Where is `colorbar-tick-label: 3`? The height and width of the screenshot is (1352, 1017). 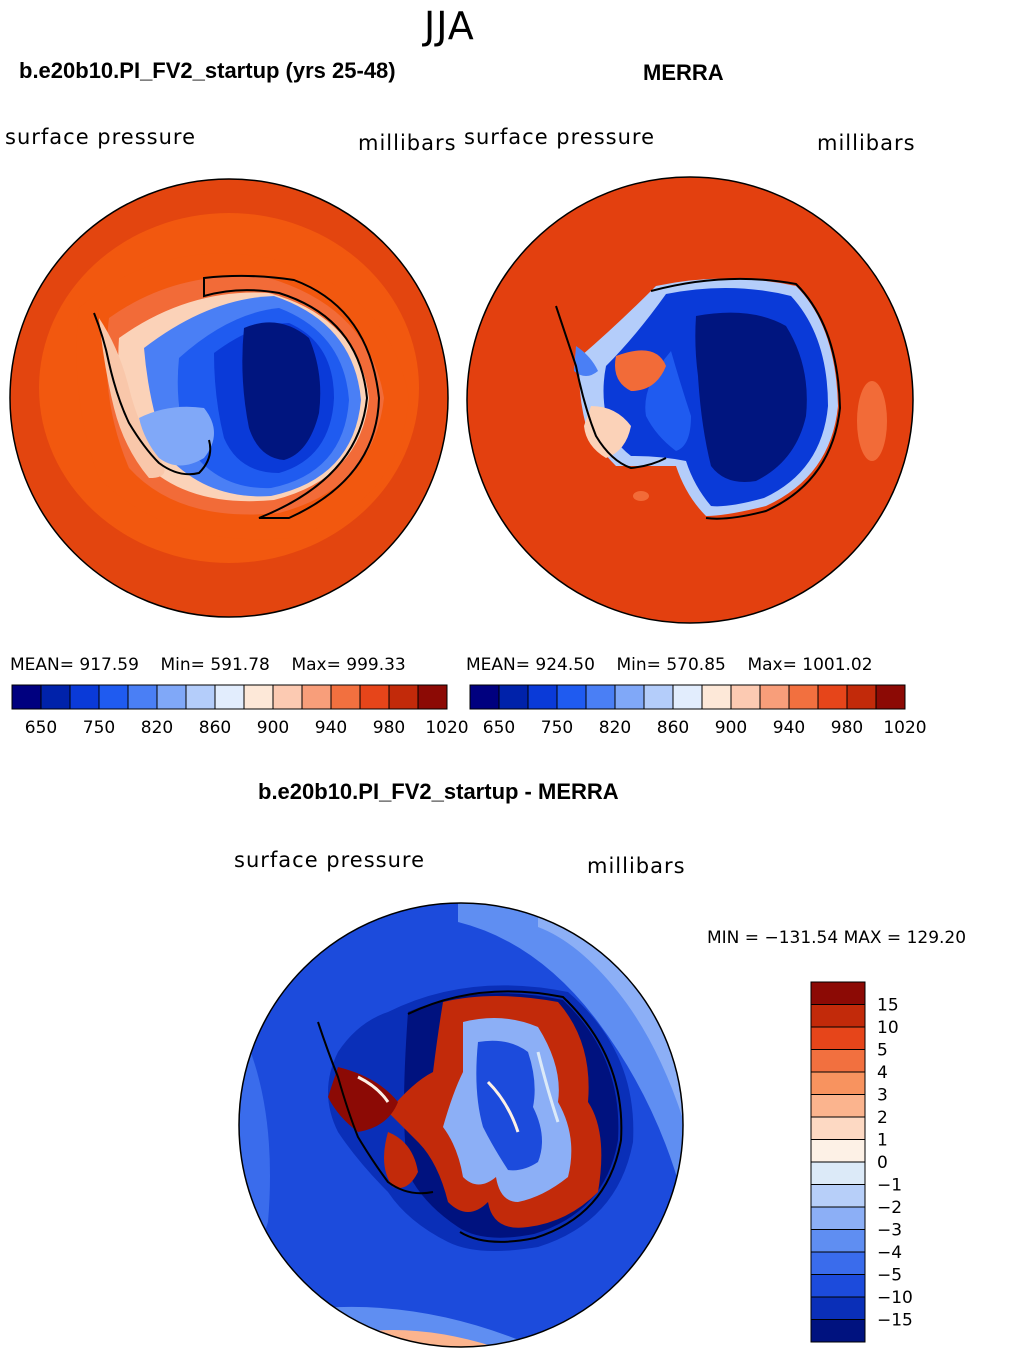
colorbar-tick-label: 3 is located at coordinates (882, 1096).